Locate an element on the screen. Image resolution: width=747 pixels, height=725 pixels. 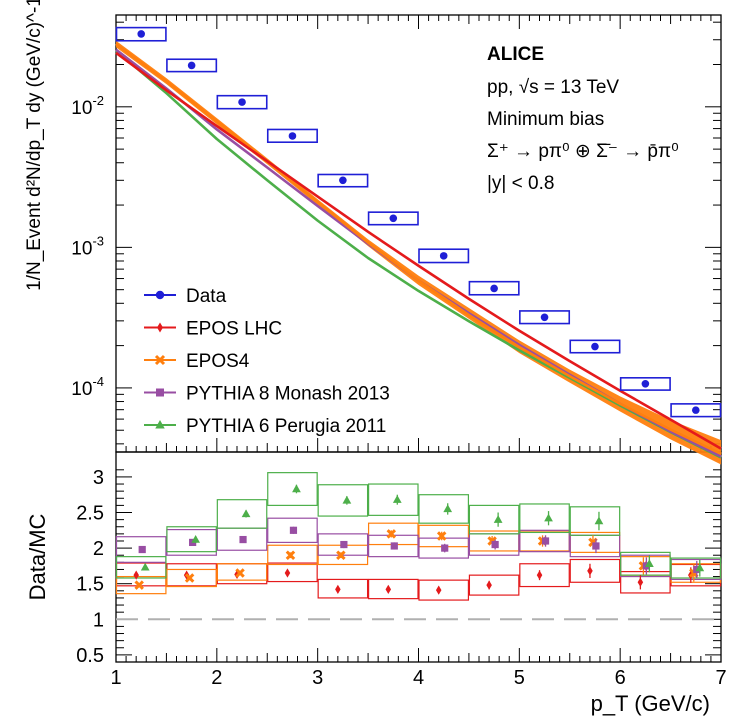
y-tick-label: 1 is located at coordinates (98, 620).